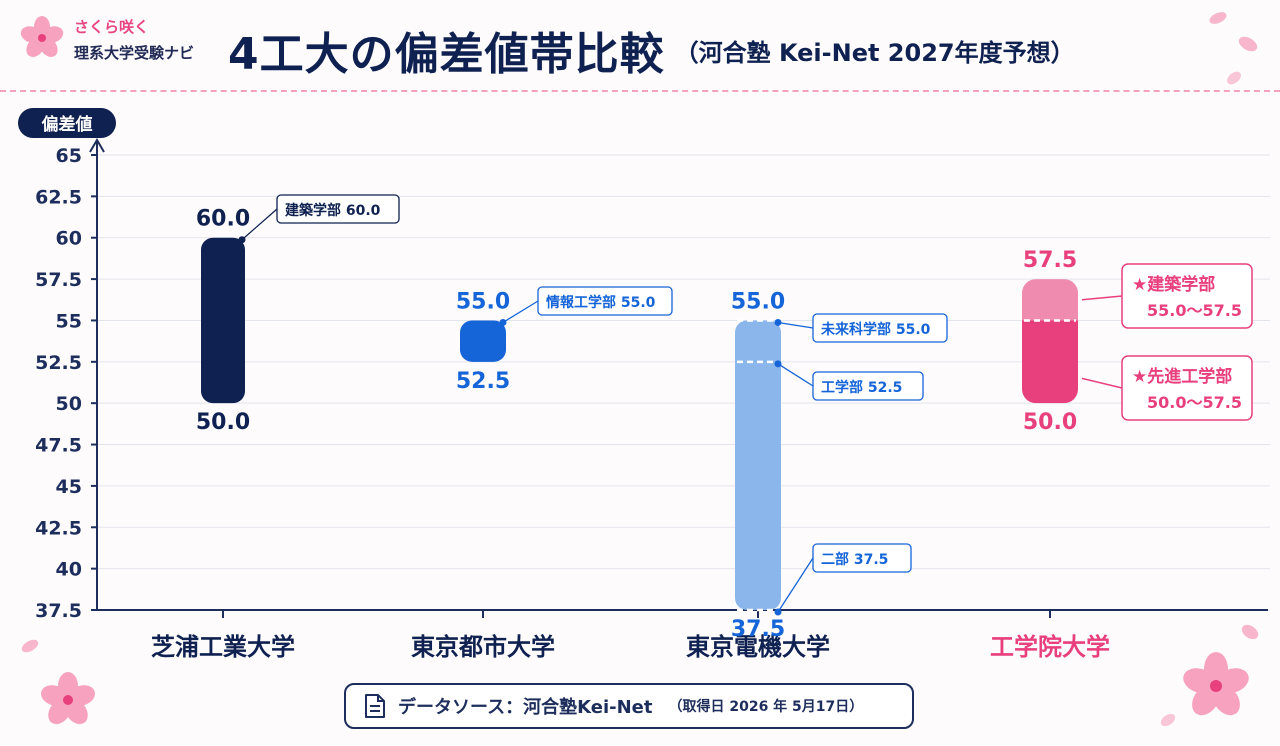  Describe the element at coordinates (124, 38) in the screenshot. I see `brand-block: さくら咲く 理系大学受験ナビ` at that location.